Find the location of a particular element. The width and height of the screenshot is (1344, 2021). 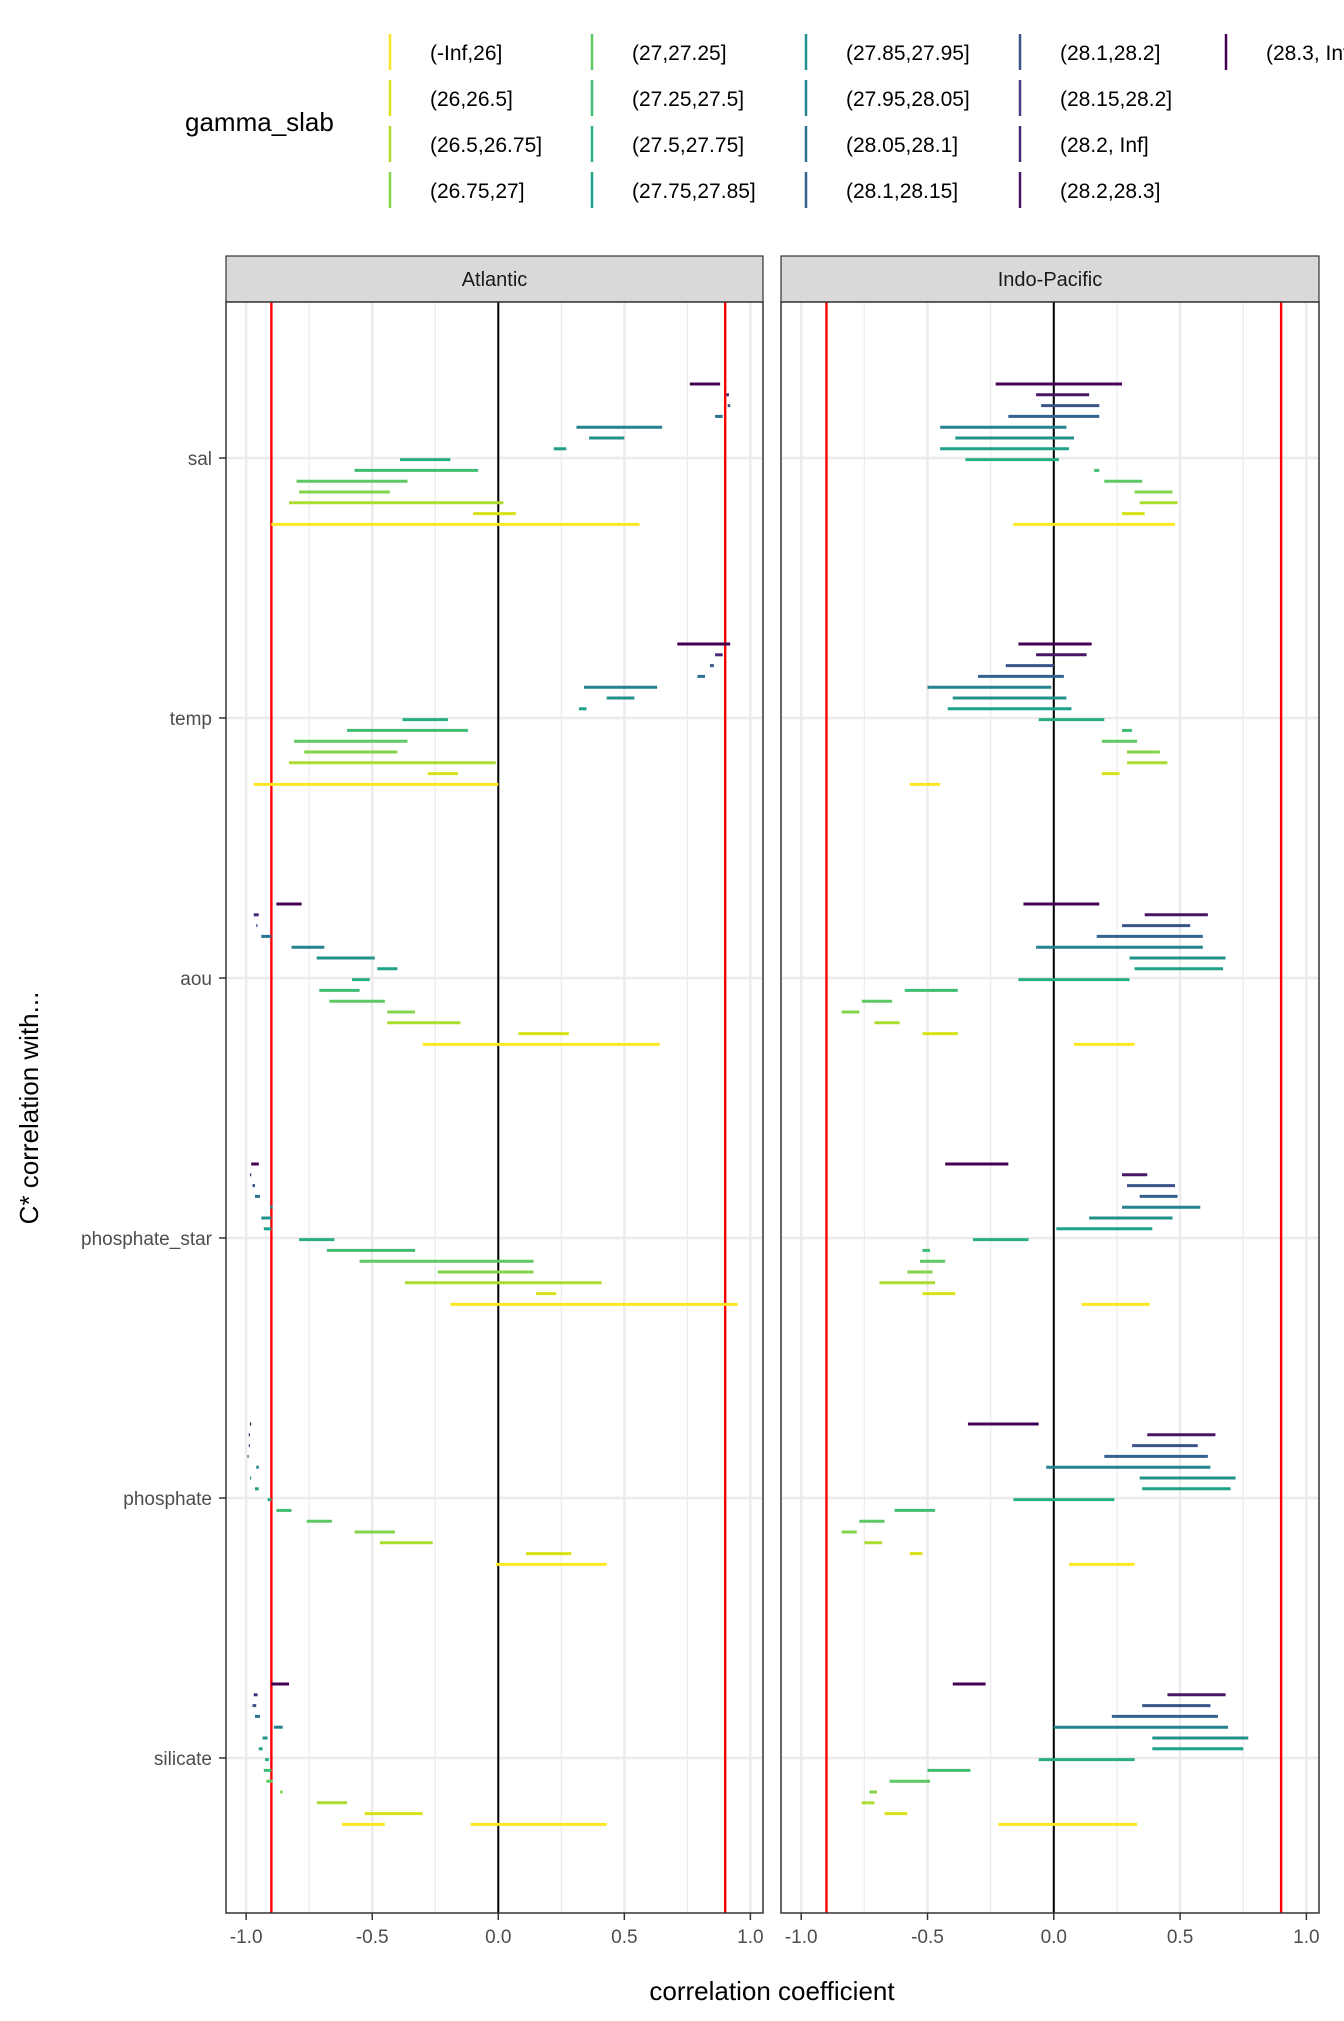

legend-label: (28.2, Inf] is located at coordinates (1104, 145).